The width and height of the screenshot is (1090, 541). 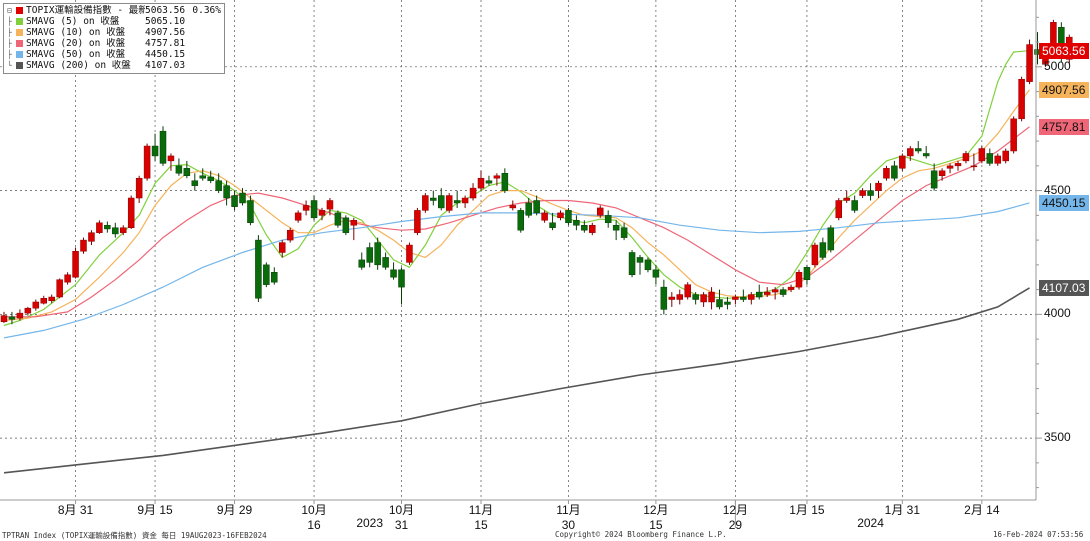 What do you see at coordinates (807, 510) in the screenshot?
I see `x-tick-label: 1月 15` at bounding box center [807, 510].